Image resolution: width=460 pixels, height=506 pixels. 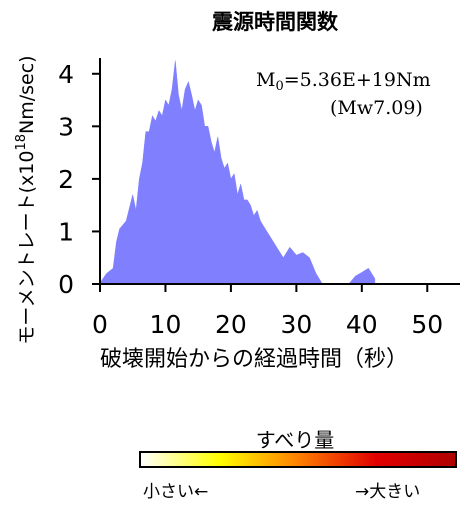 What do you see at coordinates (231, 324) in the screenshot?
I see `x-tick-label: 20` at bounding box center [231, 324].